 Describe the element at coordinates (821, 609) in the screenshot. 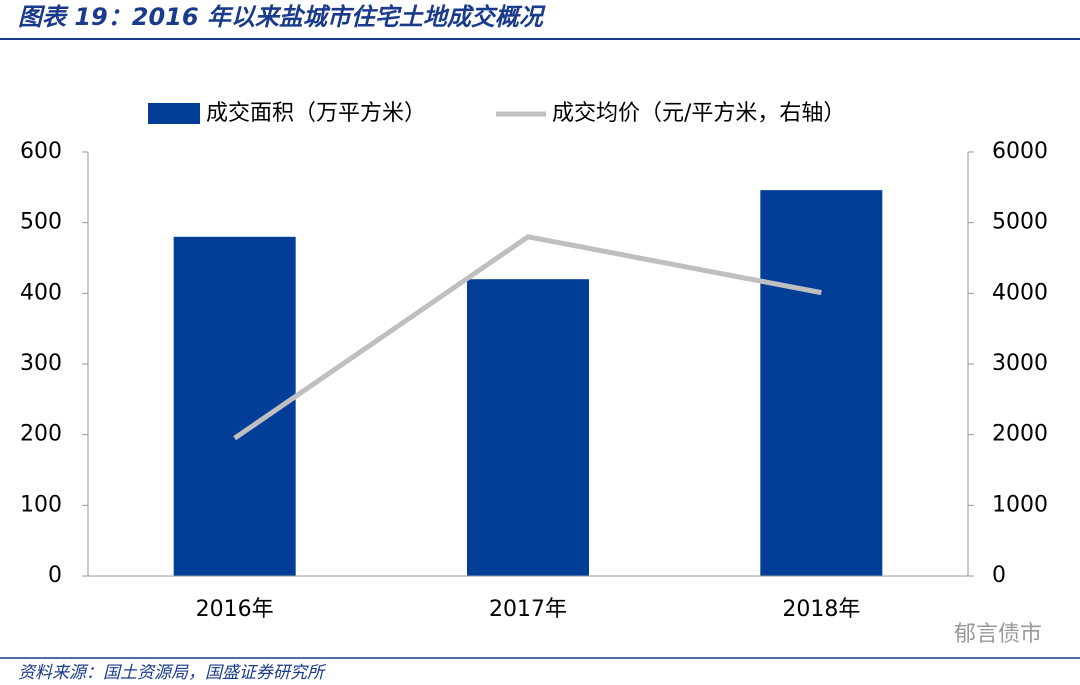

I see `x-tick-label: 2018年` at that location.